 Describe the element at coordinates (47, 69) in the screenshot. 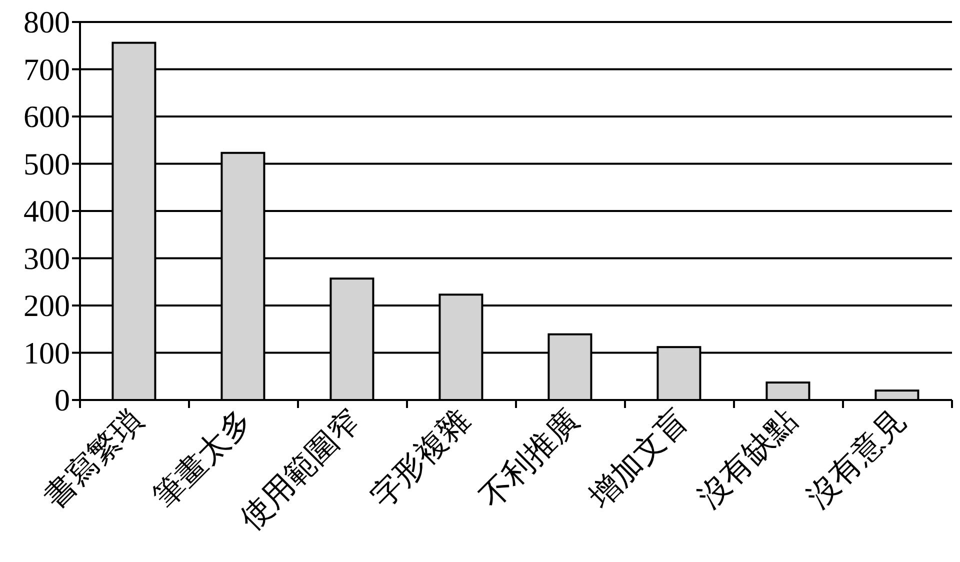

I see `y-tick-label: 700` at that location.